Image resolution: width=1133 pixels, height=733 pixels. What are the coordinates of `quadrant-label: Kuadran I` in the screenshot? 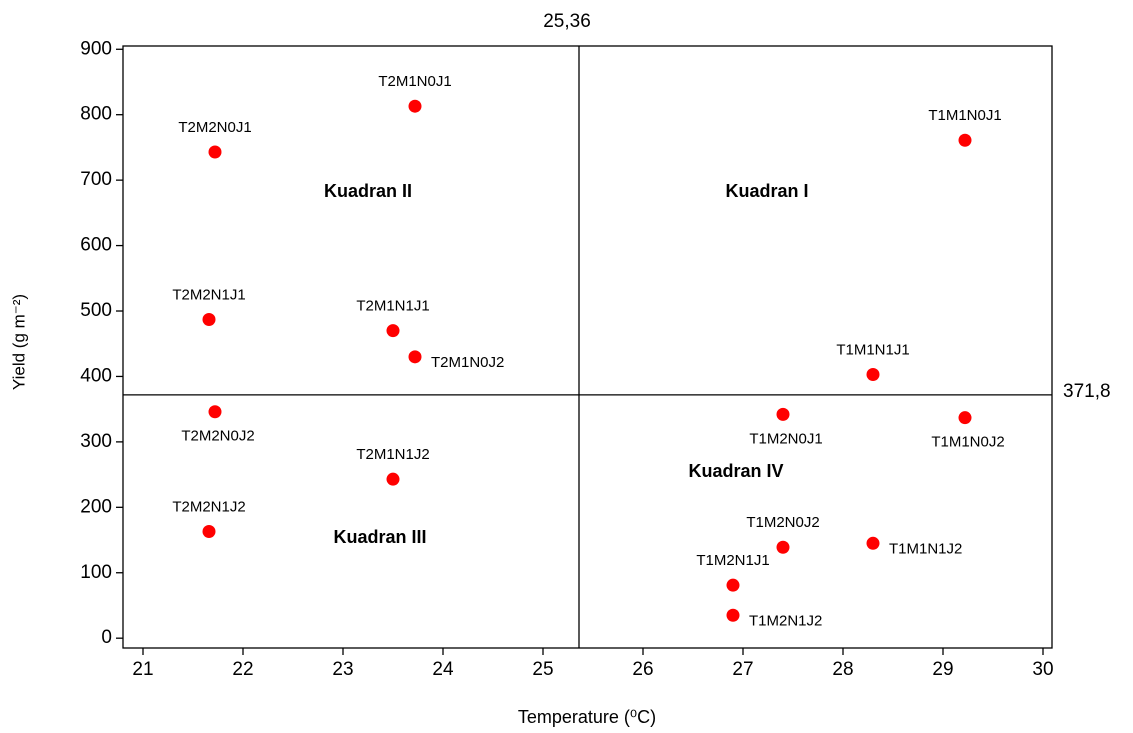 It's located at (766, 191).